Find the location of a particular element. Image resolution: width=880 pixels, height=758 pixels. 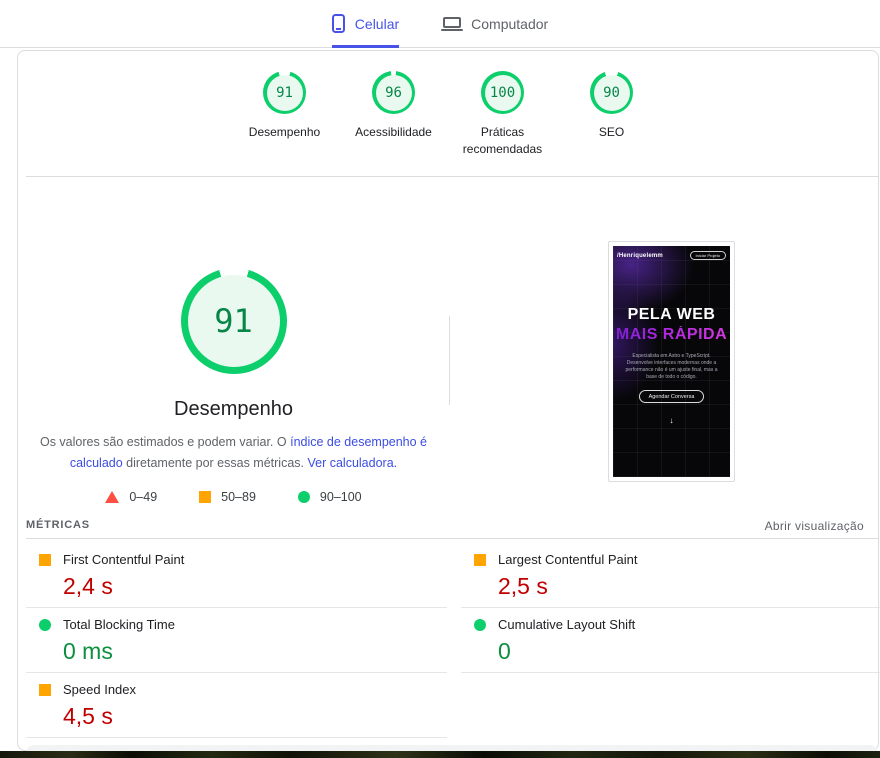

legend-range: 50–89 is located at coordinates (238, 497).